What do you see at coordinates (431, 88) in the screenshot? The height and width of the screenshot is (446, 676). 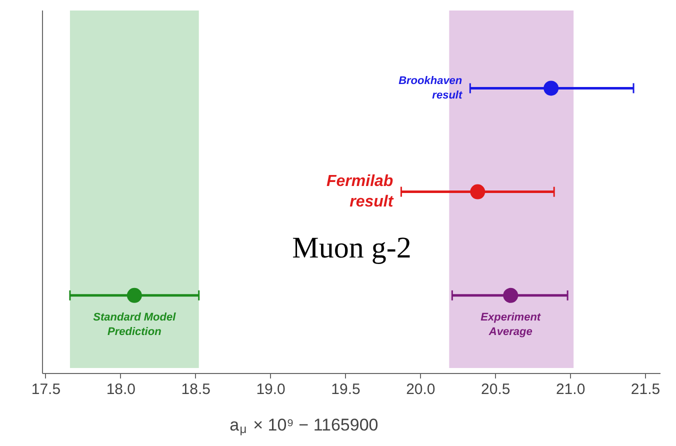 I see `text: Brookhaven result` at bounding box center [431, 88].